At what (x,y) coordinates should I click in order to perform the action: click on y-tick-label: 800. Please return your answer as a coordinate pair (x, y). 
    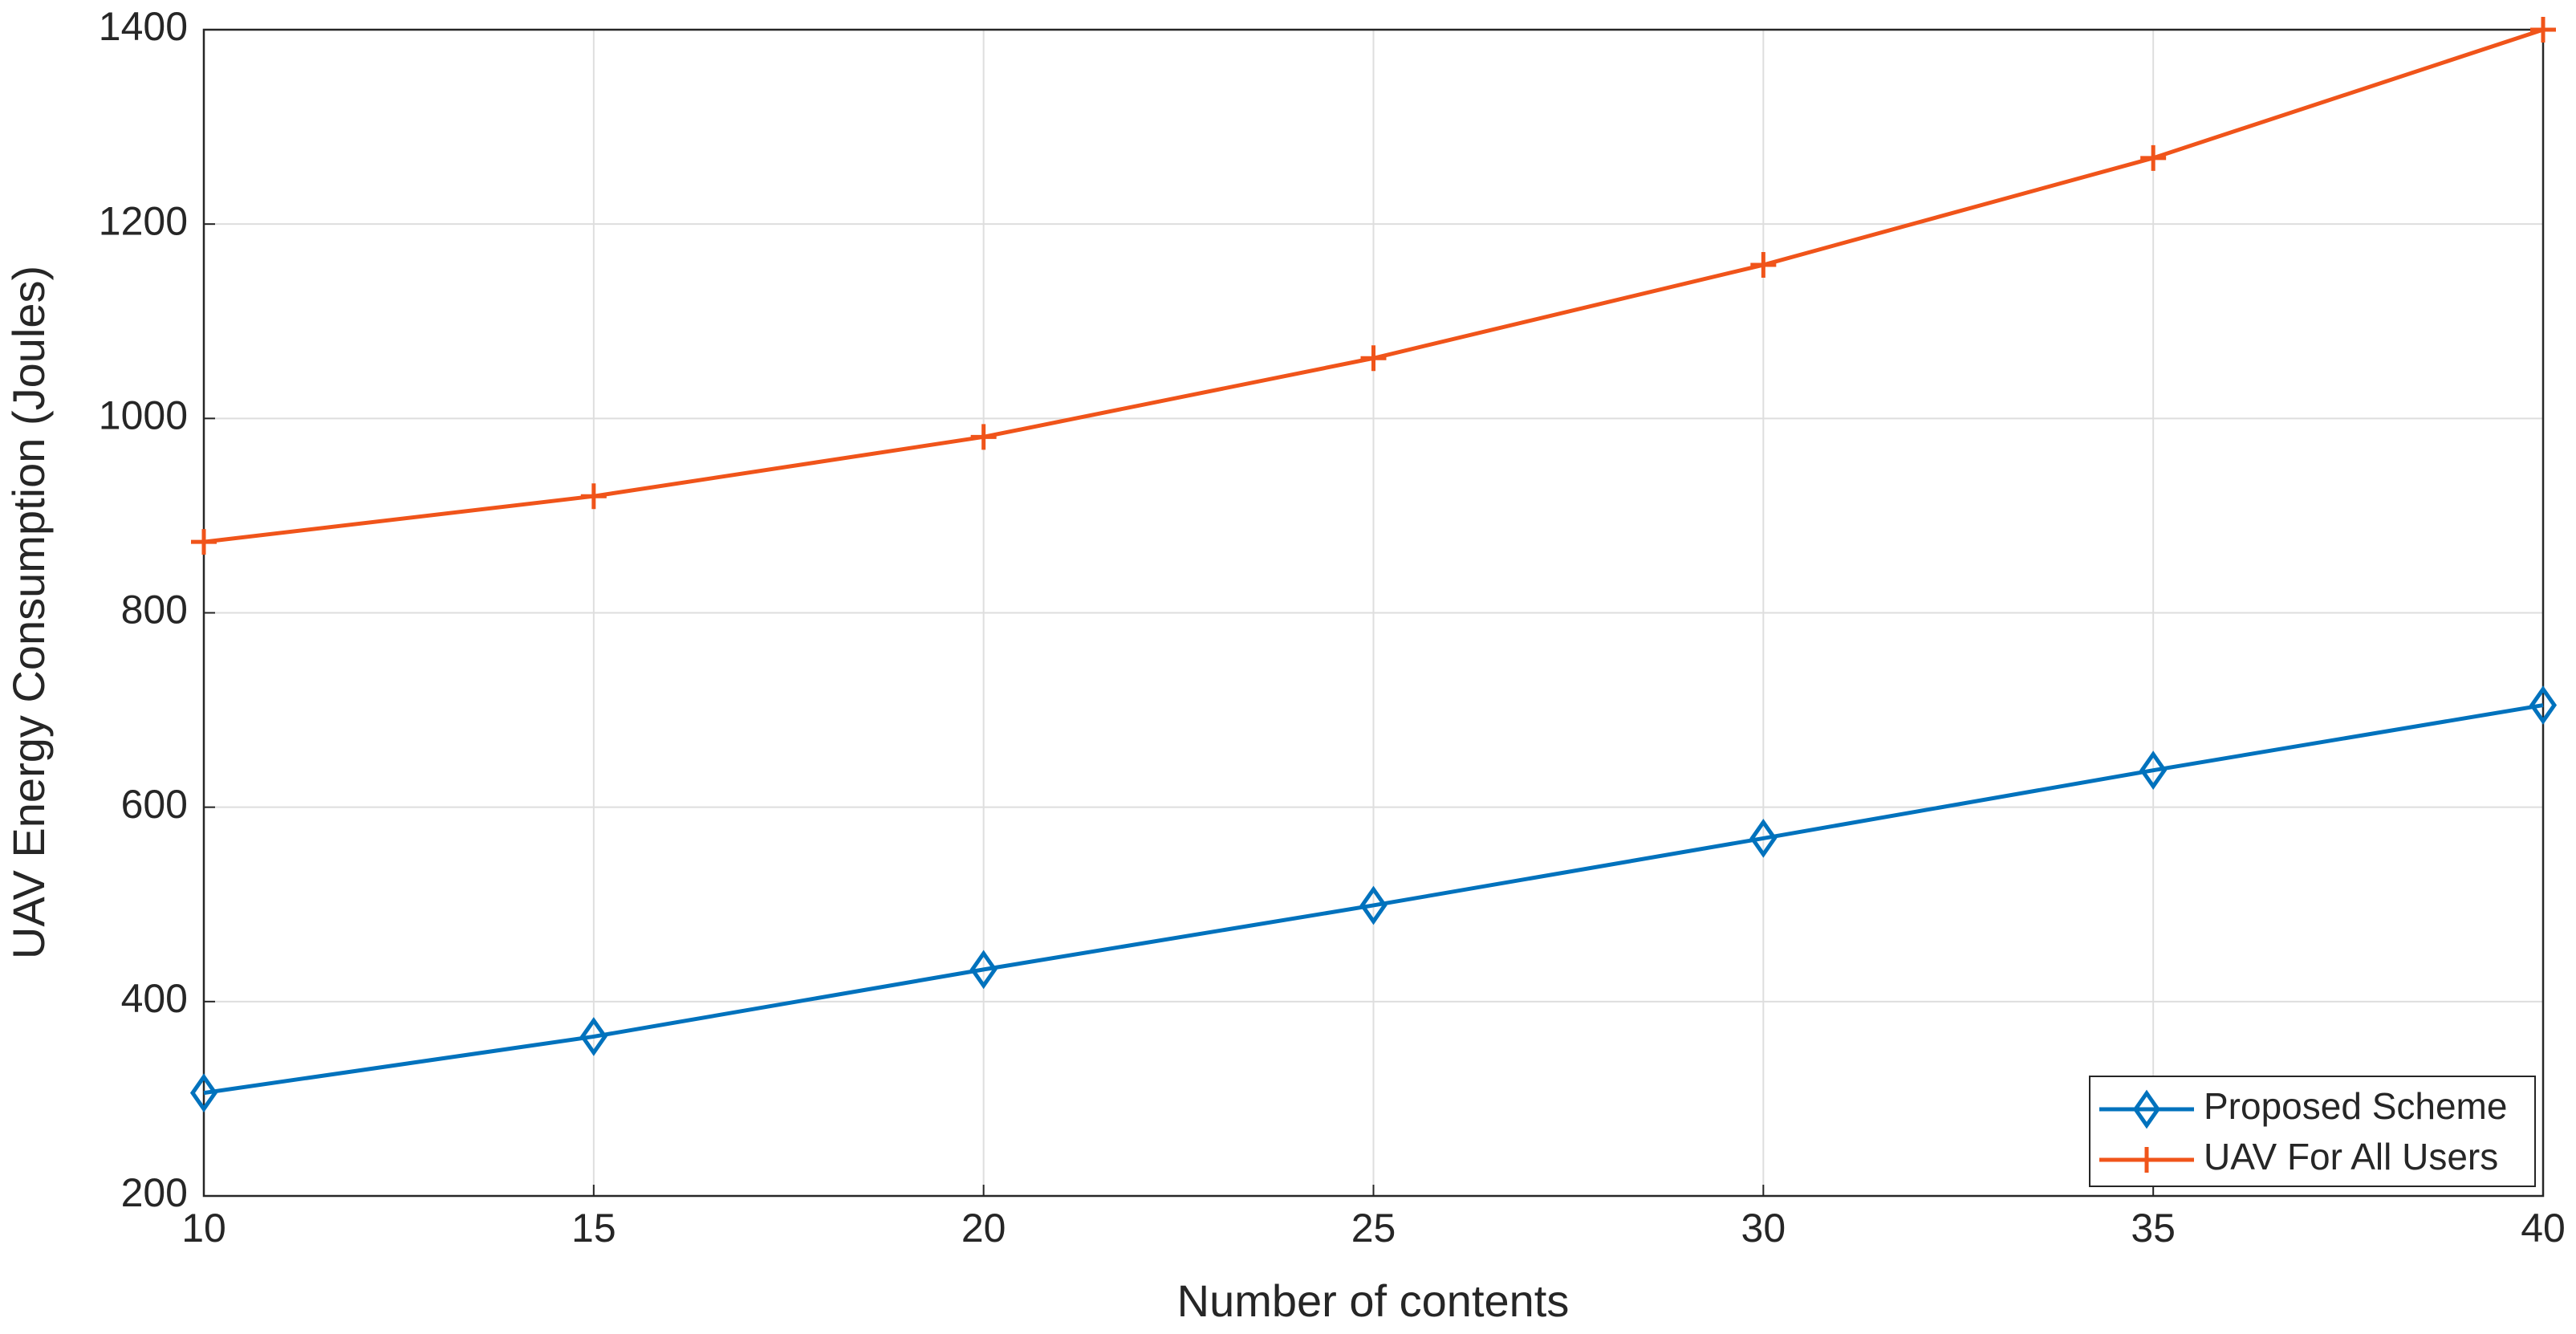
    Looking at the image, I should click on (155, 610).